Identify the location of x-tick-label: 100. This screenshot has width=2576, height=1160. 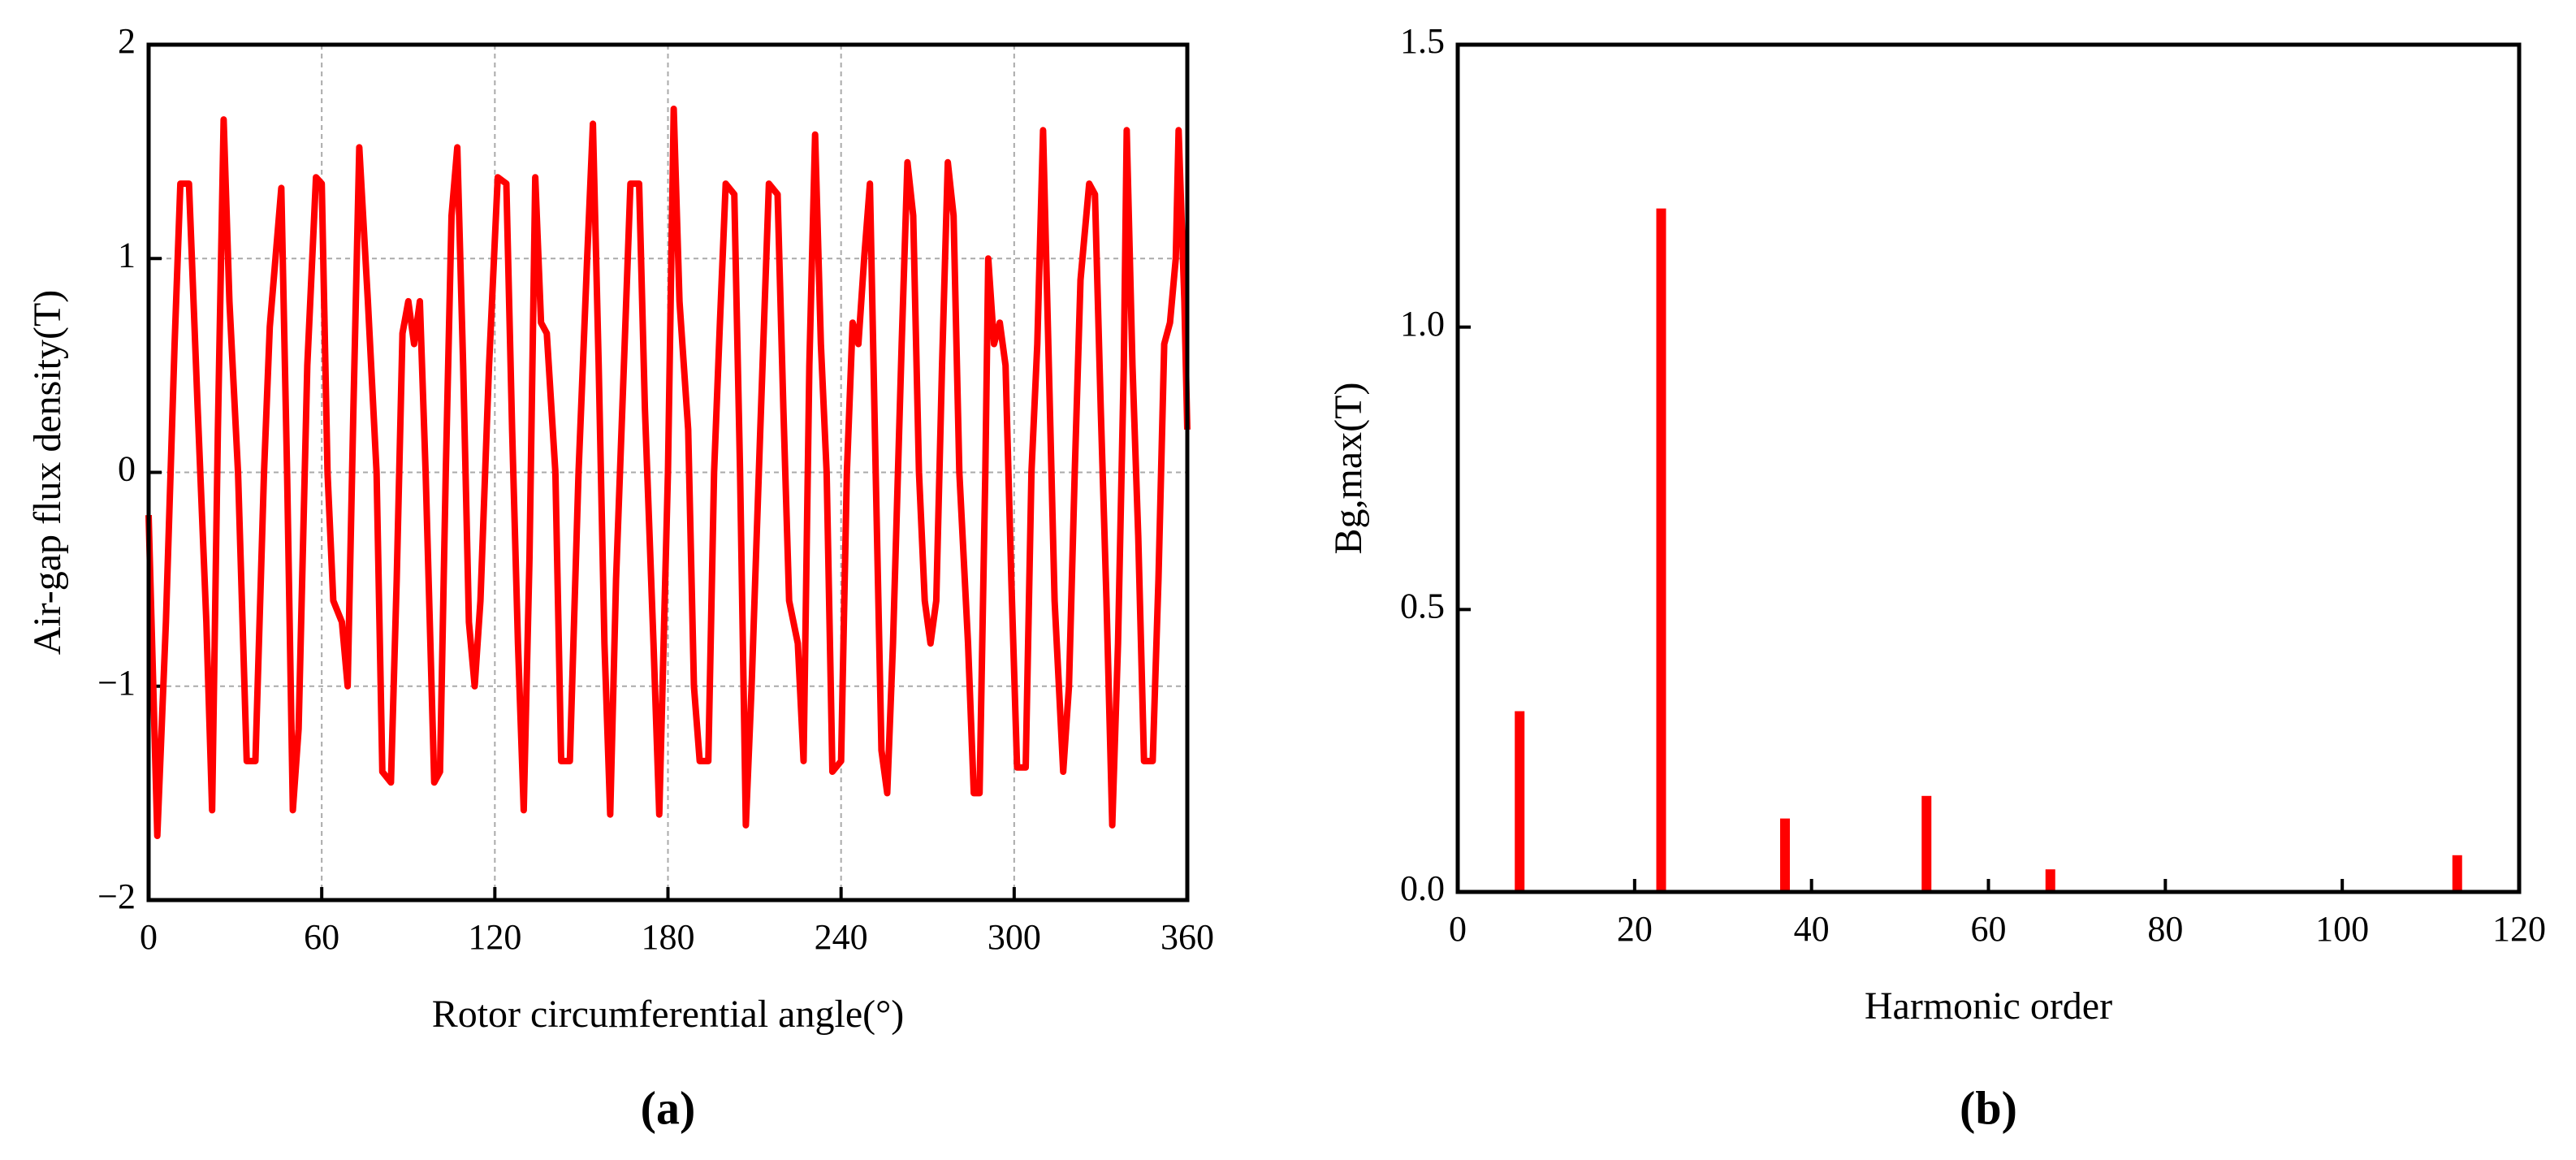
(2342, 929).